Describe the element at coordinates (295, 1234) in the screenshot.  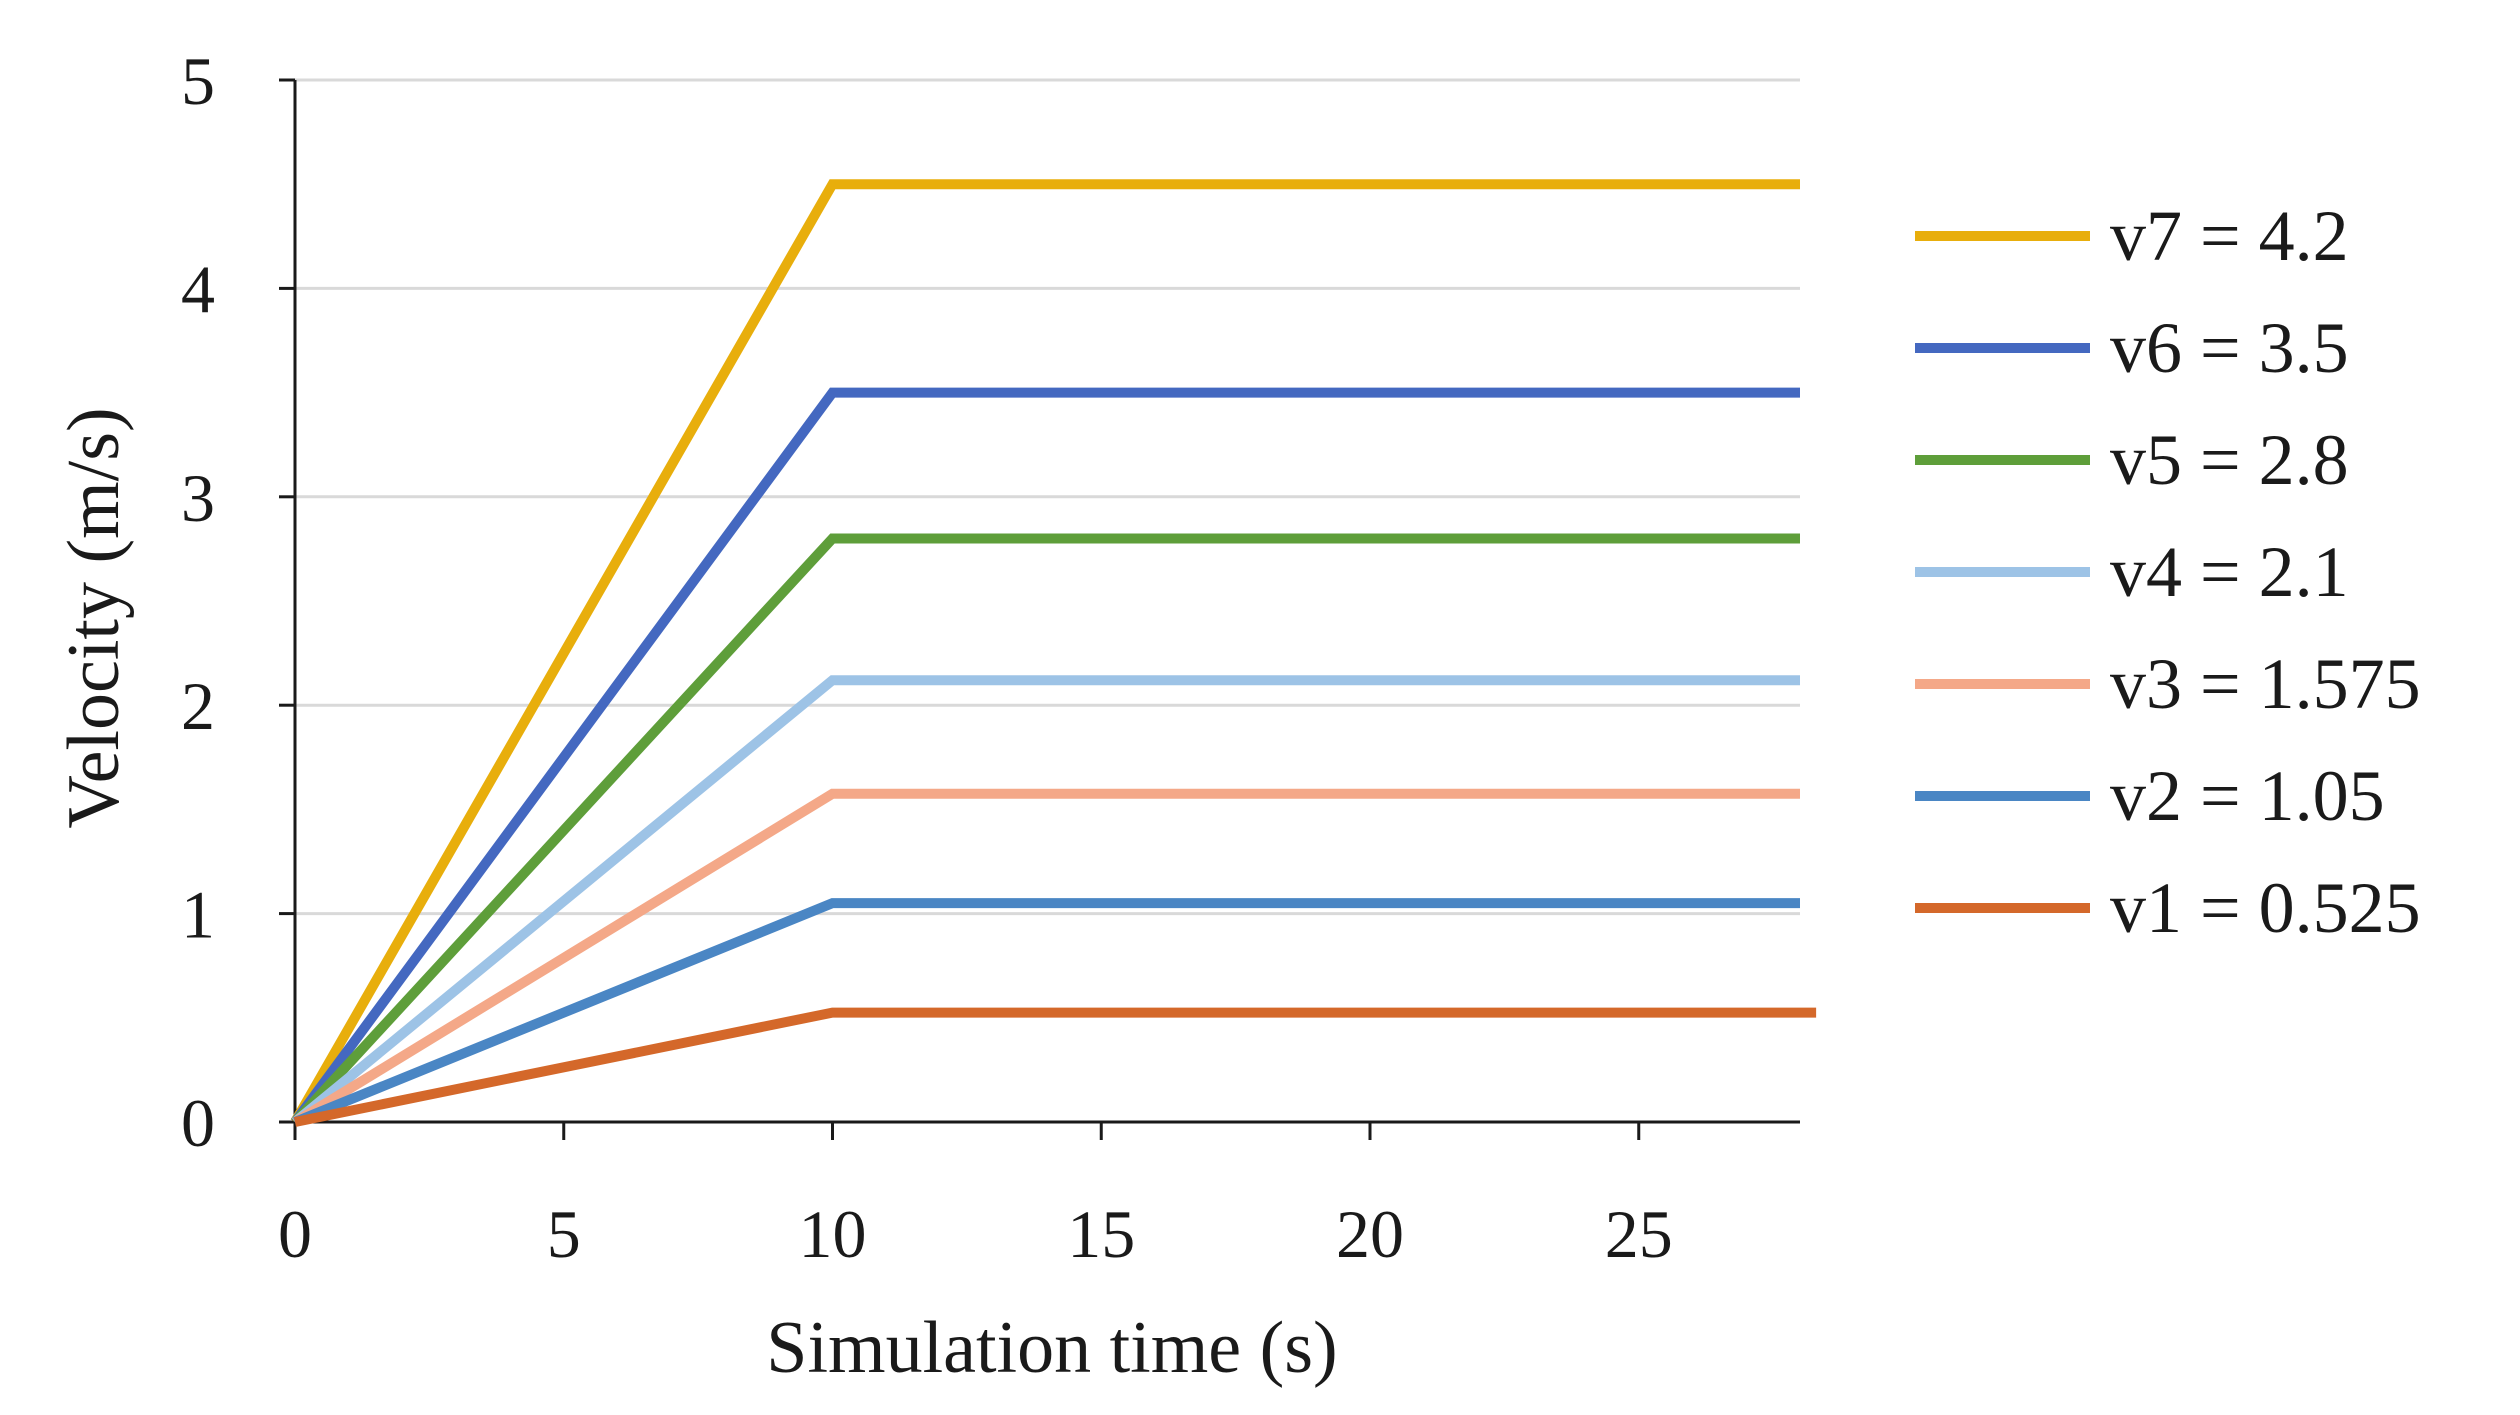
I see `x-tick-label: 0` at that location.